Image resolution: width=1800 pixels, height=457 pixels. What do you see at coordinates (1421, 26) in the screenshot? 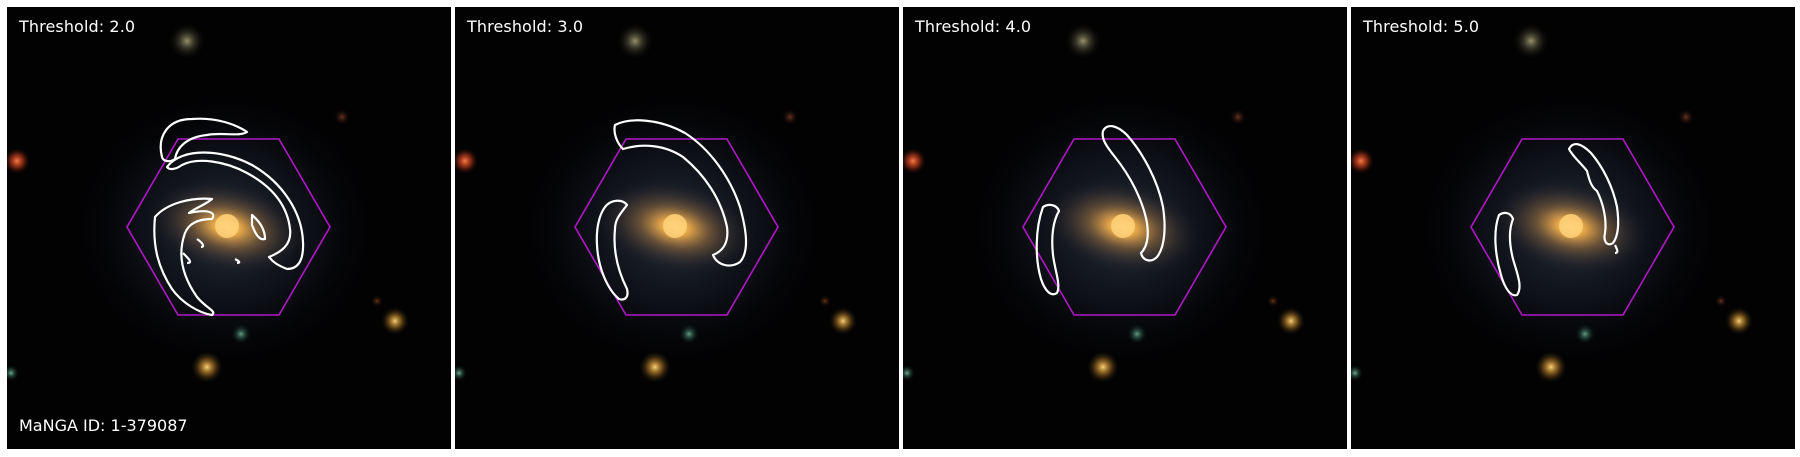
I see `threshold-label: Threshold: 5.0` at bounding box center [1421, 26].